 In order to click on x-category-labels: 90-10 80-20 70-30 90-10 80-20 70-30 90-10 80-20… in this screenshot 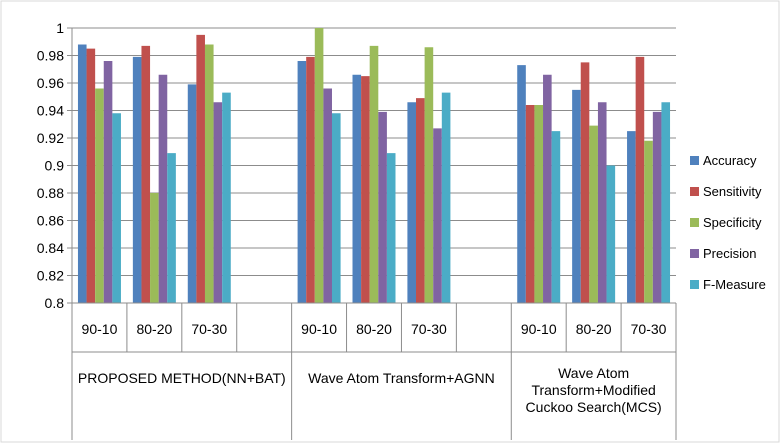, I will do `click(374, 329)`.